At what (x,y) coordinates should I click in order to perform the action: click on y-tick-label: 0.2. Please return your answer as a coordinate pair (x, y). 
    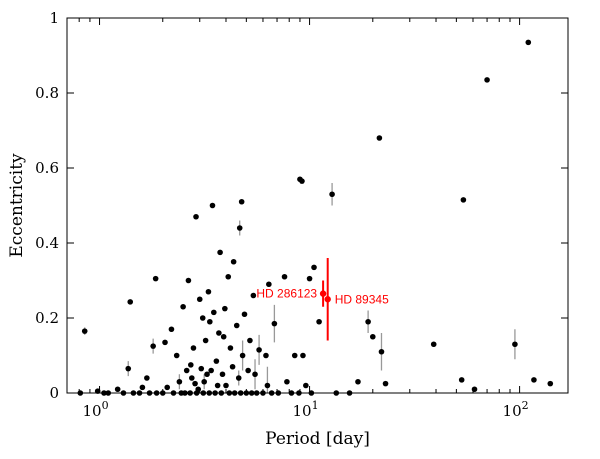
    Looking at the image, I should click on (47, 318).